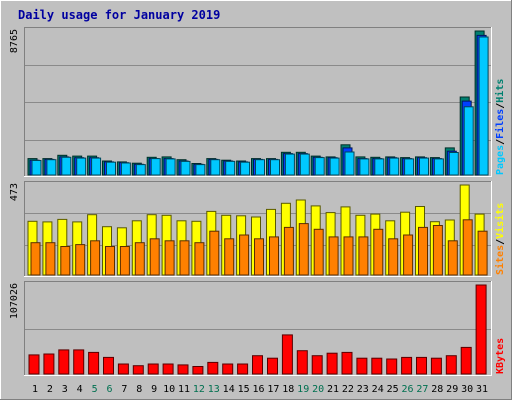  What do you see at coordinates (139, 389) in the screenshot?
I see `x-tick-label-day-8: 8` at bounding box center [139, 389].